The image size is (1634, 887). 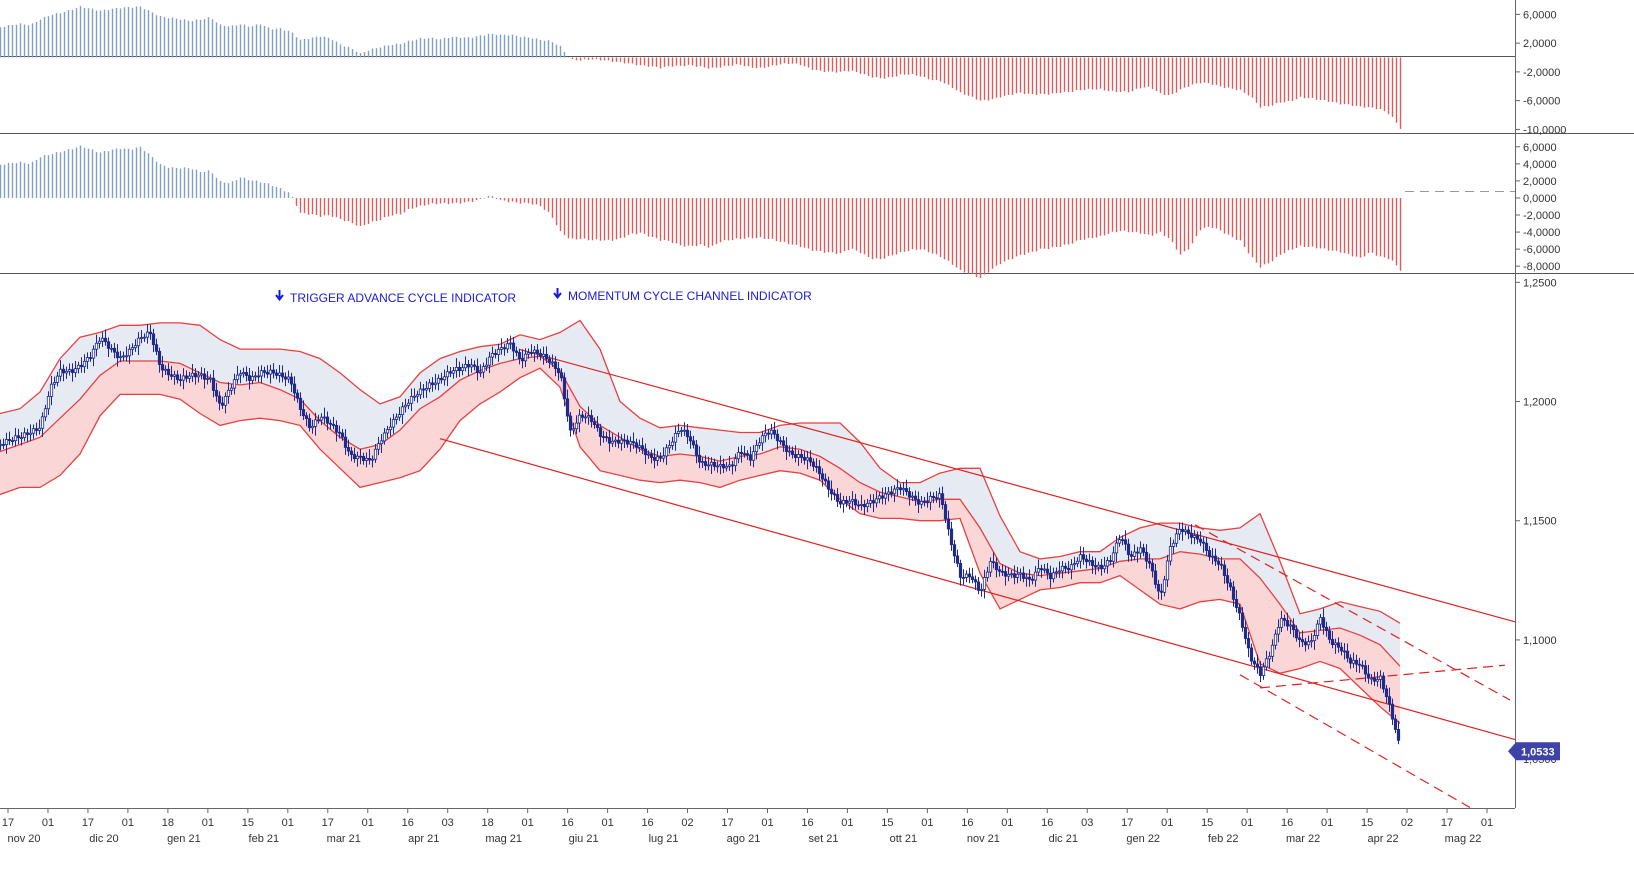 What do you see at coordinates (168, 823) in the screenshot?
I see `x-tick-day-label: 18` at bounding box center [168, 823].